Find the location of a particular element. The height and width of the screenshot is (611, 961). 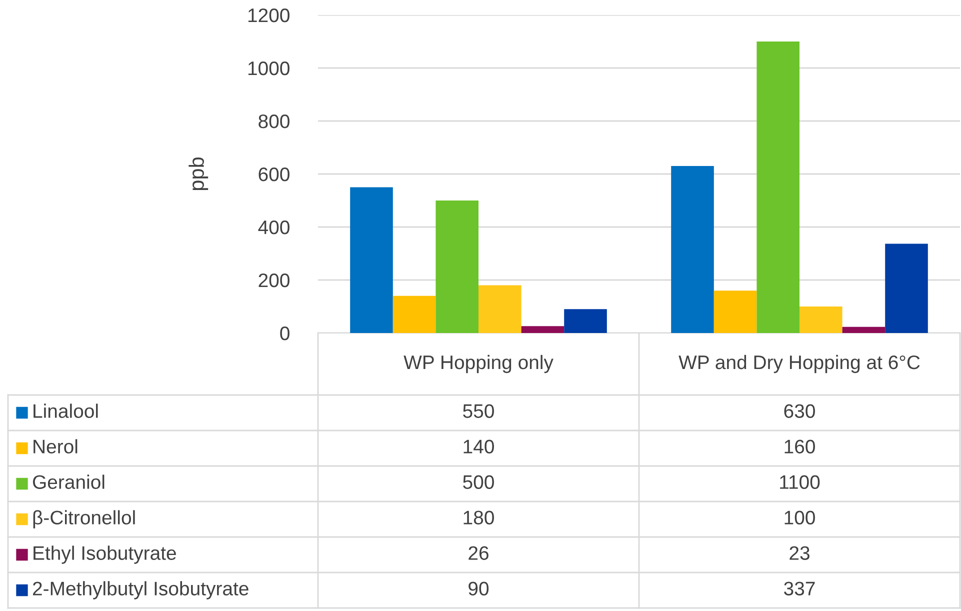

y-tick-label: 1200 is located at coordinates (269, 15).